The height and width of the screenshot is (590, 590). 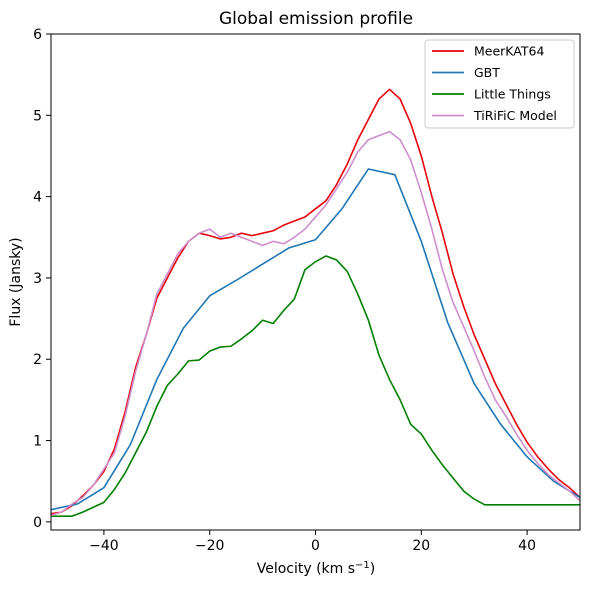 I want to click on x-tick-label: 0, so click(x=315, y=546).